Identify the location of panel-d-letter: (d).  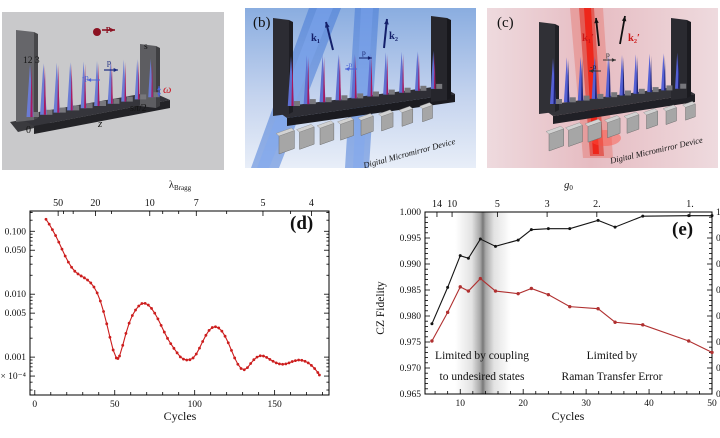
(302, 223).